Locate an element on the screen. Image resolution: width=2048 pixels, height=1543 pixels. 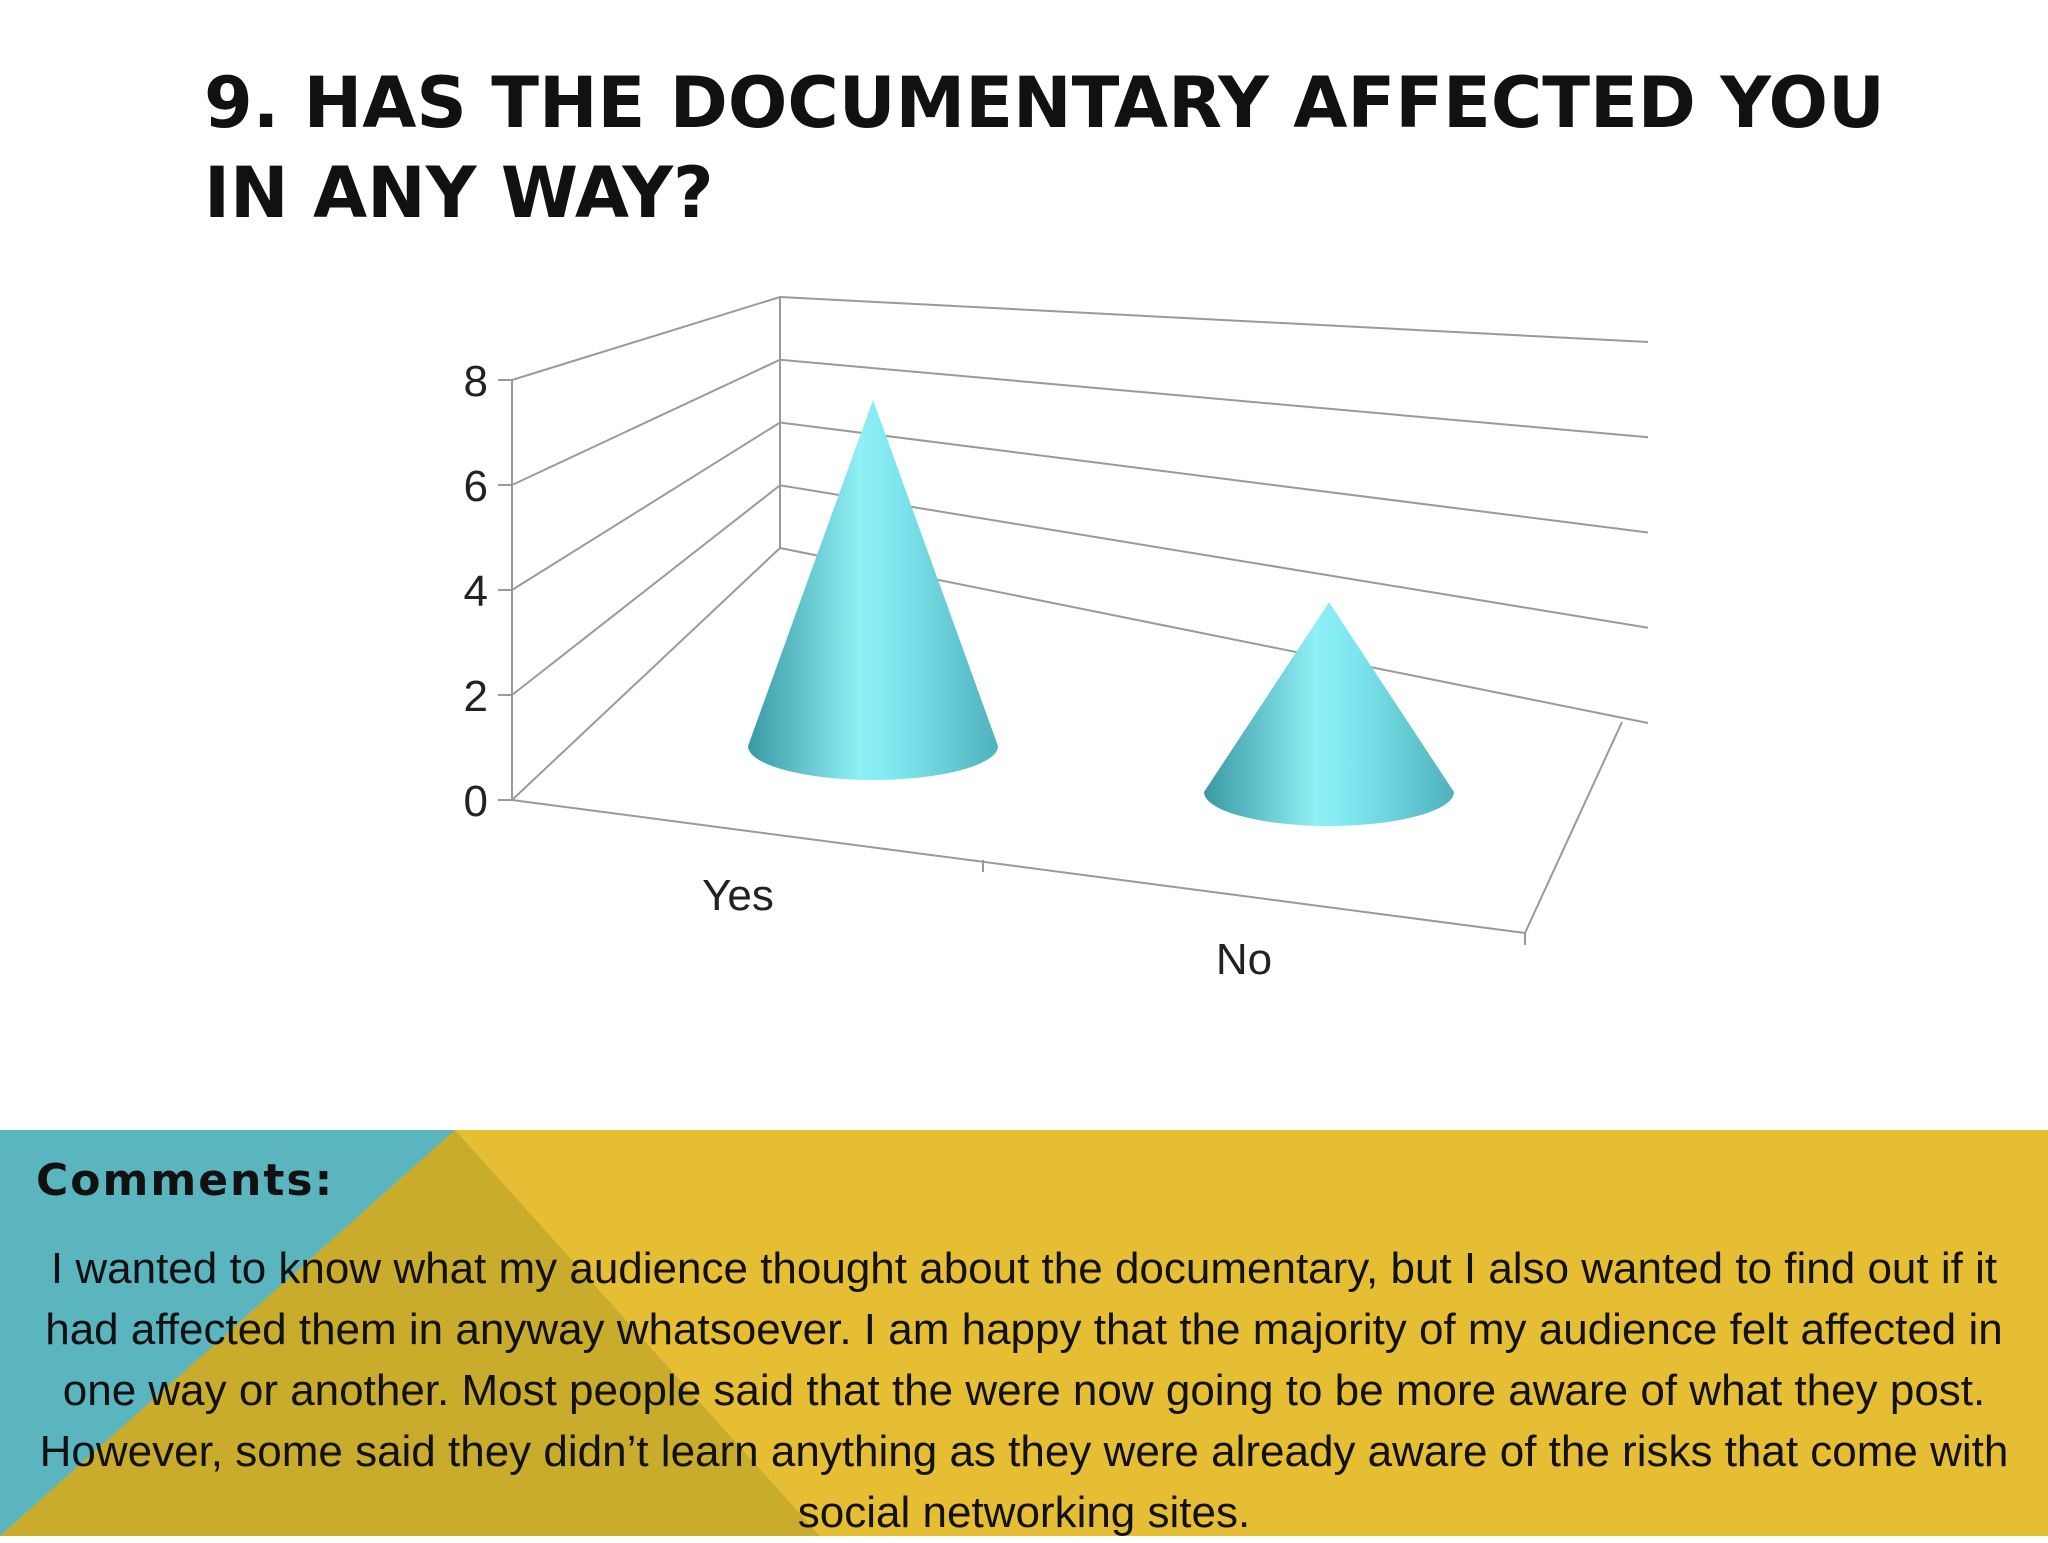
y-tick-label: 6 is located at coordinates (476, 486).